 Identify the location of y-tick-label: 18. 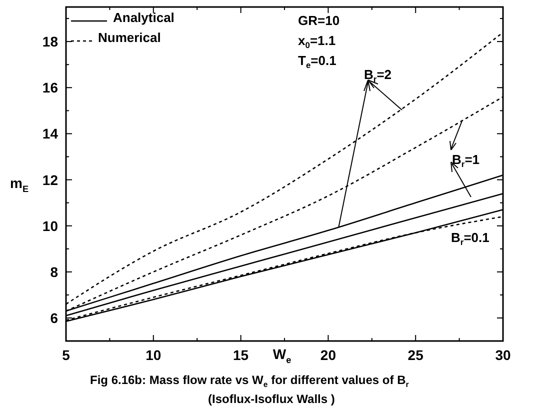
(50, 42).